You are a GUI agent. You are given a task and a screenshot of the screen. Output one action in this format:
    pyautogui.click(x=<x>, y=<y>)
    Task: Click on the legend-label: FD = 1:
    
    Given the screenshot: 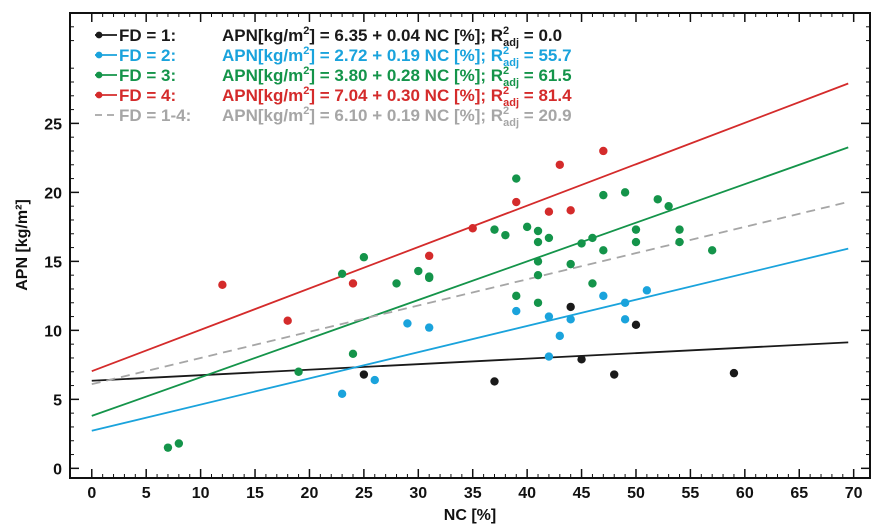 What is the action you would take?
    pyautogui.click(x=147, y=35)
    